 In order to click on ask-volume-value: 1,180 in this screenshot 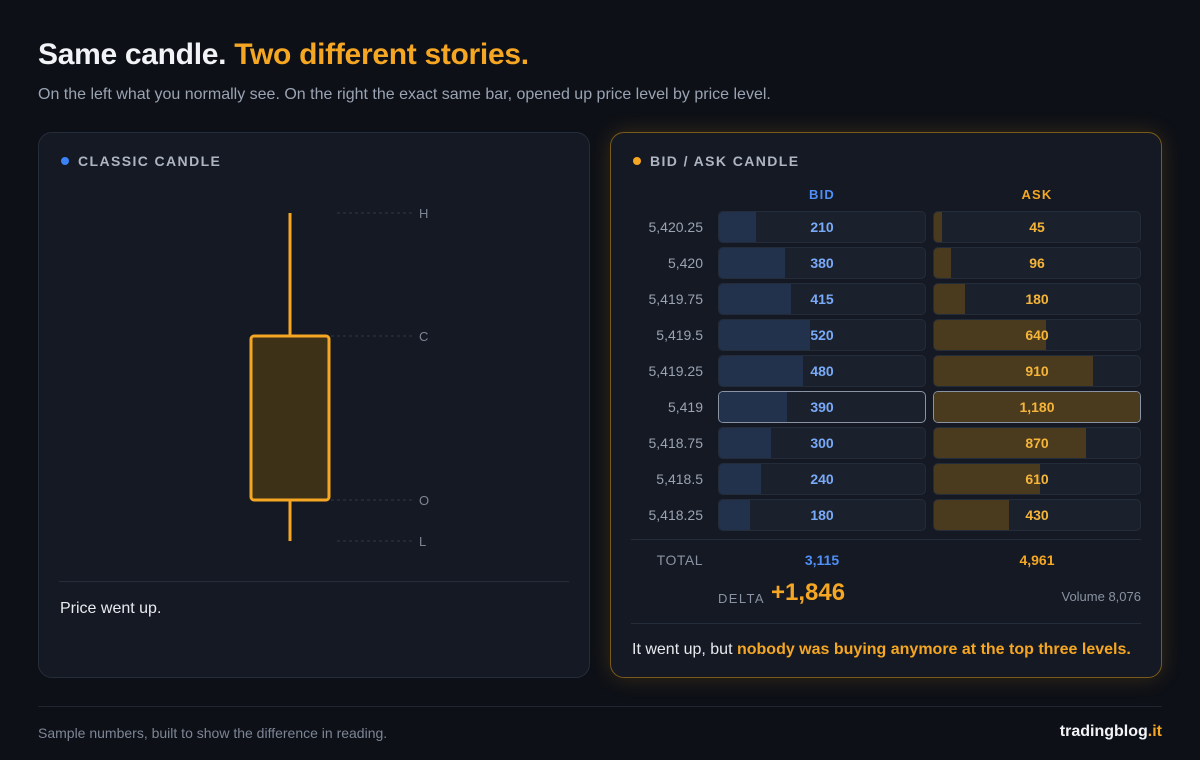, I will do `click(1037, 407)`.